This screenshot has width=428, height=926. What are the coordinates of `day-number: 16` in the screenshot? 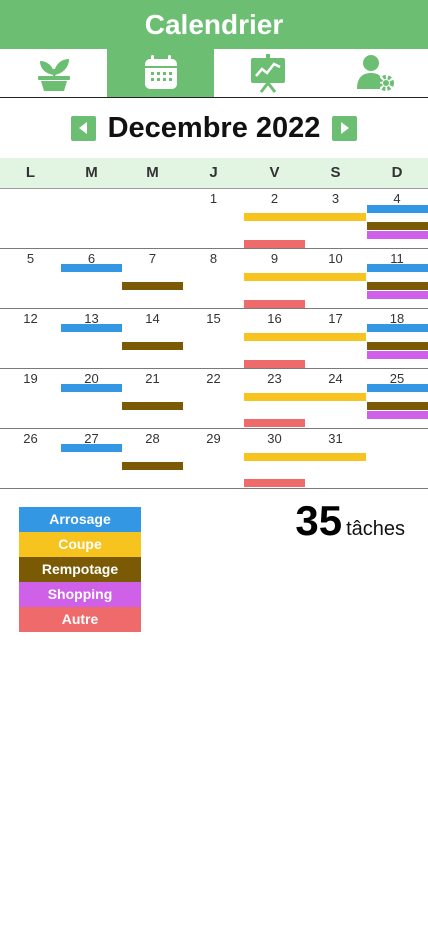 It's located at (274, 318).